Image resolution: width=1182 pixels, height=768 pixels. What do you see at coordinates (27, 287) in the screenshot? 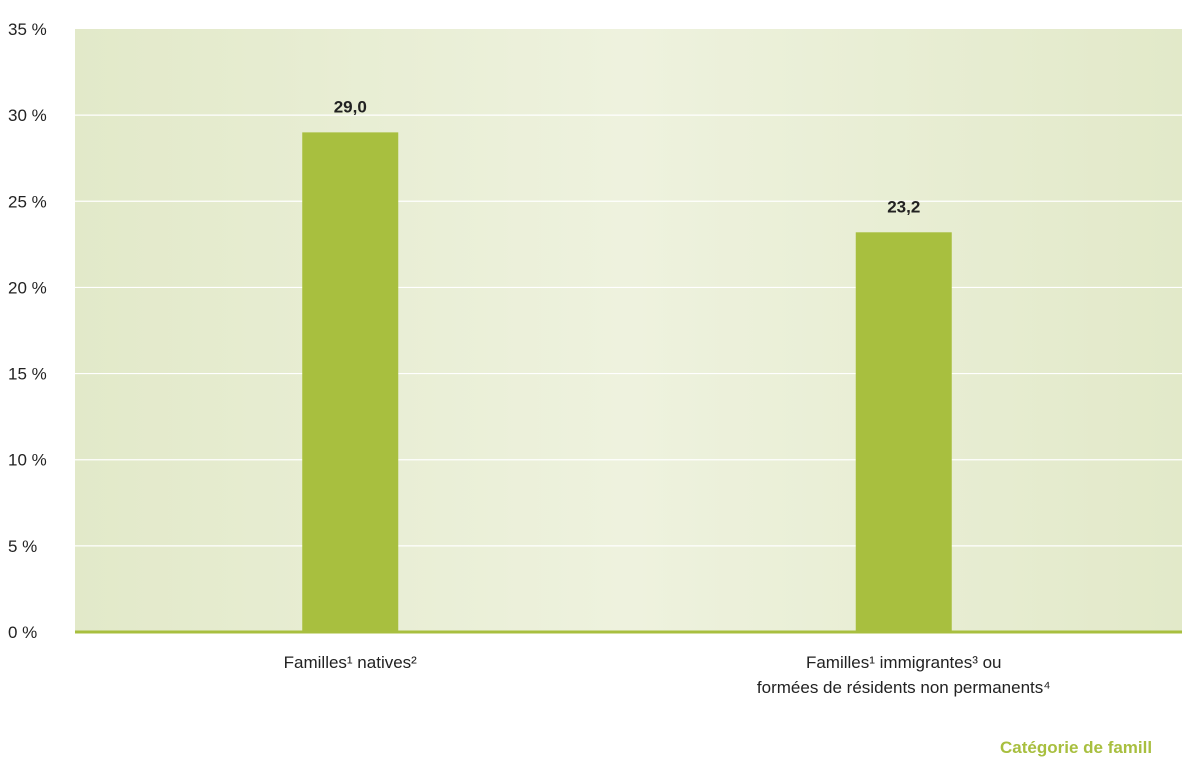
I see `y-tick-label: 20 %` at bounding box center [27, 287].